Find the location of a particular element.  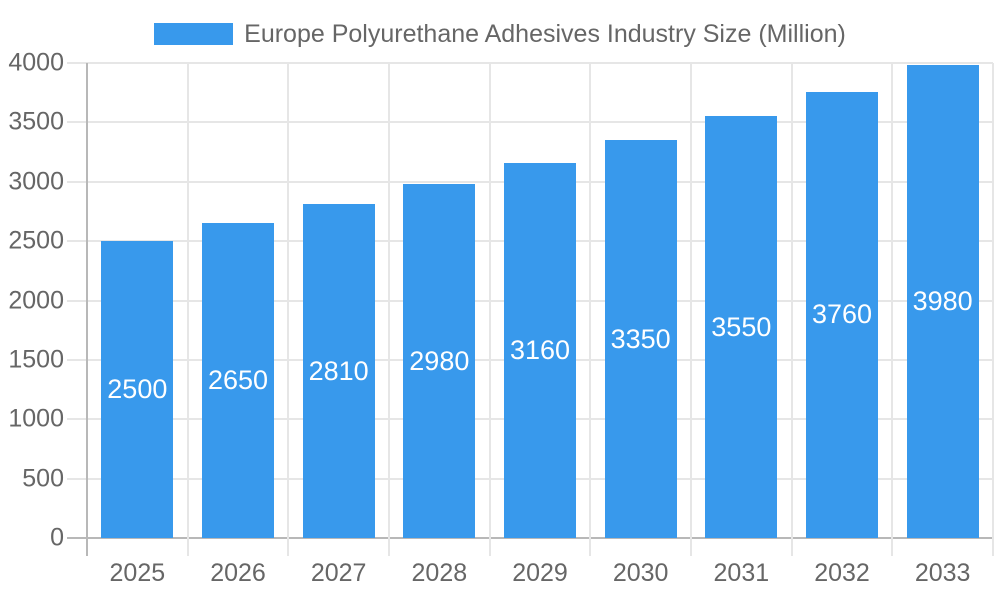

x-axis-tick-label: 2030 is located at coordinates (640, 573).